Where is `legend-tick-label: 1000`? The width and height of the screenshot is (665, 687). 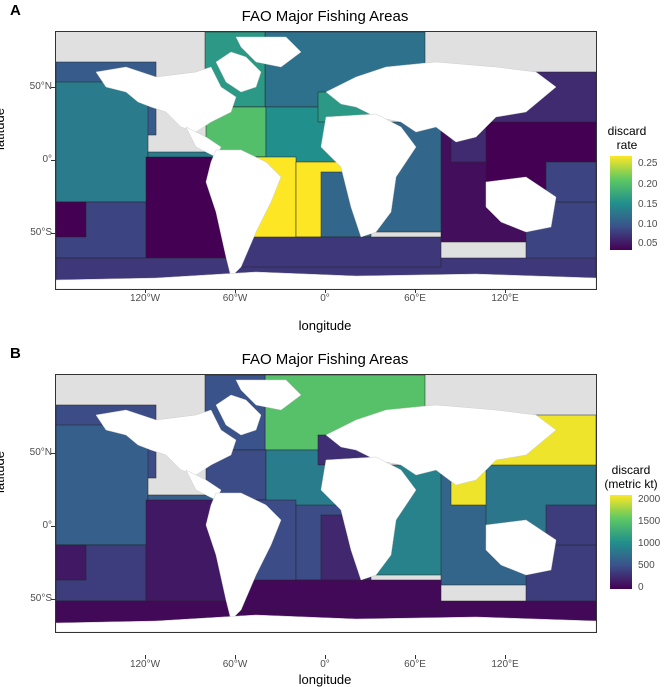
legend-tick-label: 1000 is located at coordinates (649, 543).